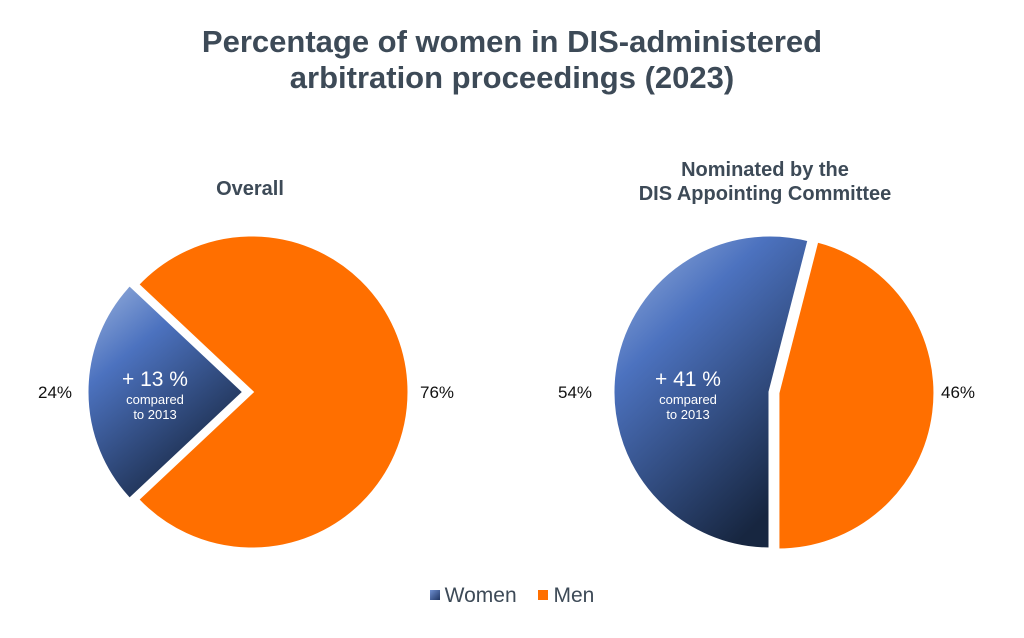 This screenshot has height=638, width=1024. I want to click on legend-item-men: Men, so click(566, 596).